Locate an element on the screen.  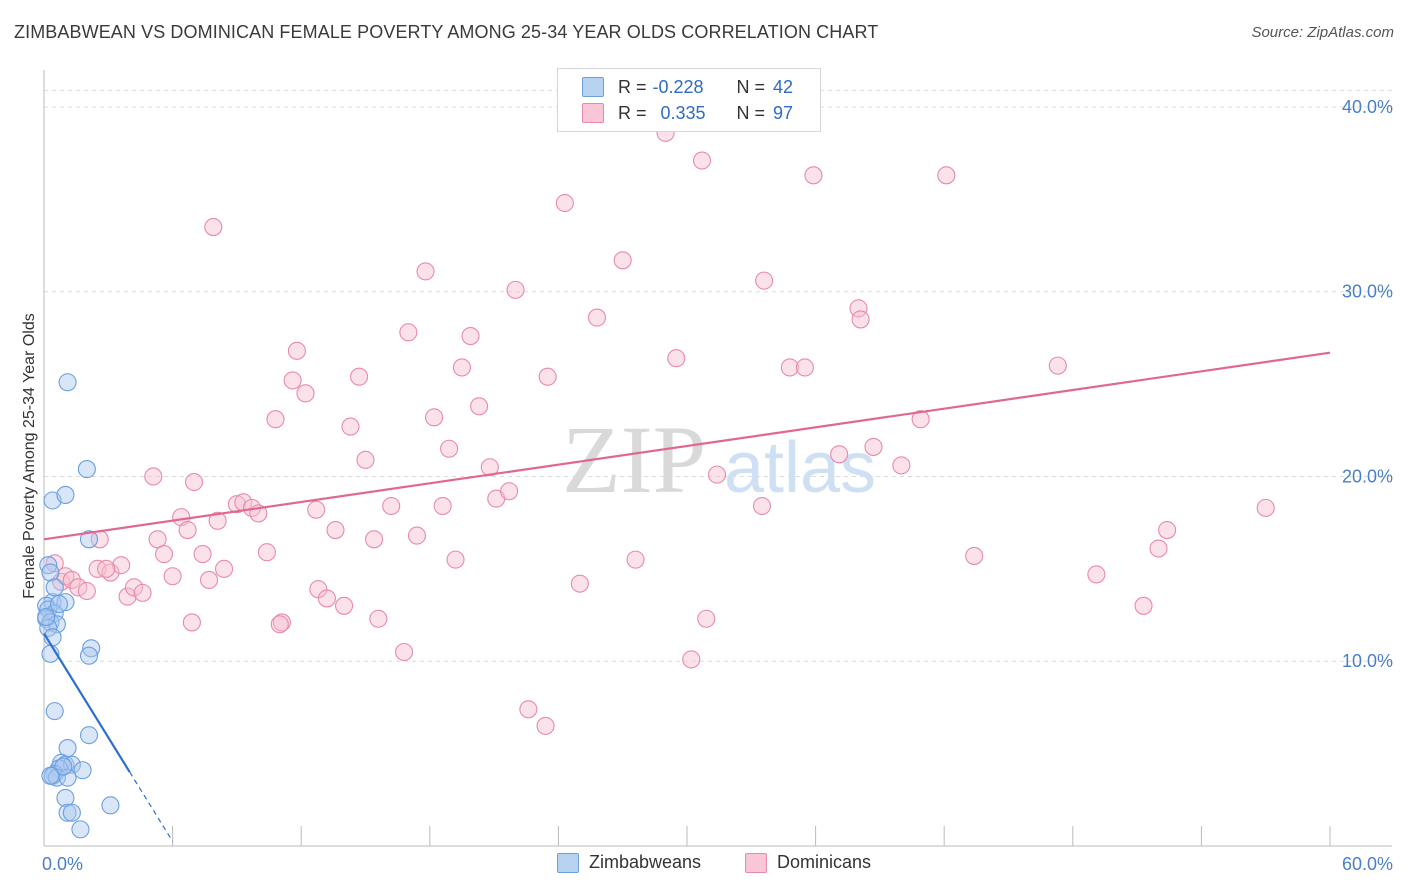
watermark-zip: ZIP is located at coordinates (634, 459).